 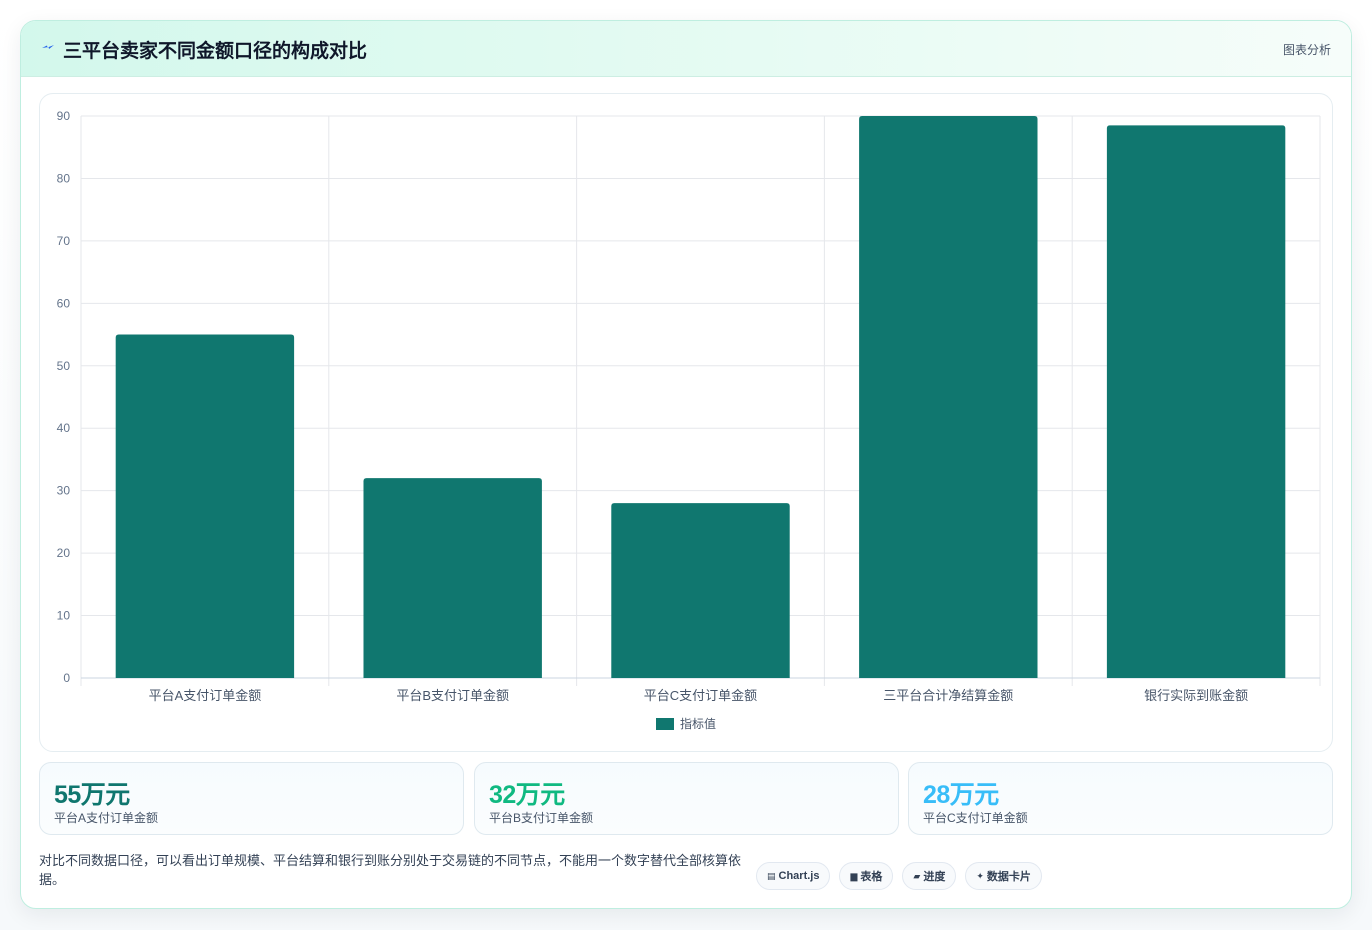 I want to click on chip-chartjs: ▤ Chart.js, so click(x=793, y=876).